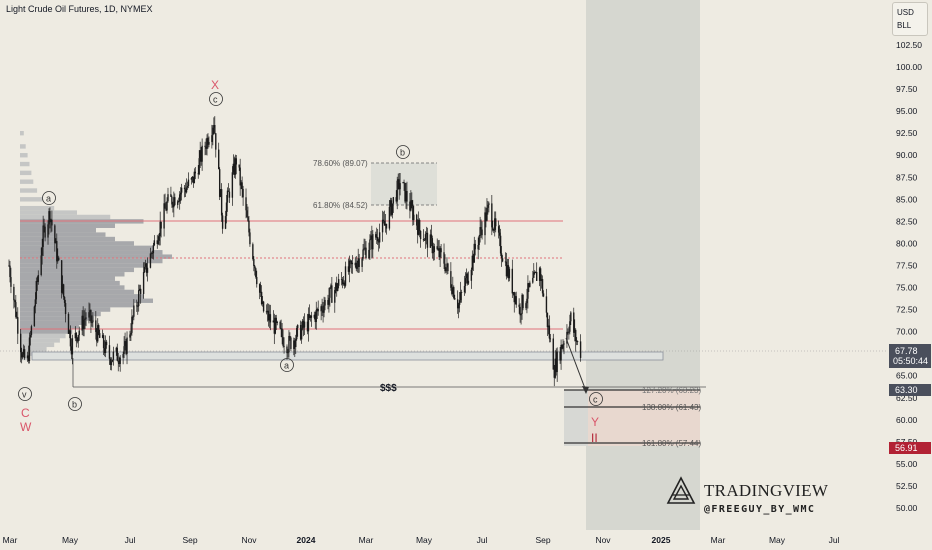 This screenshot has width=932, height=550. Describe the element at coordinates (907, 442) in the screenshot. I see `price-tick-label: 57.50` at that location.